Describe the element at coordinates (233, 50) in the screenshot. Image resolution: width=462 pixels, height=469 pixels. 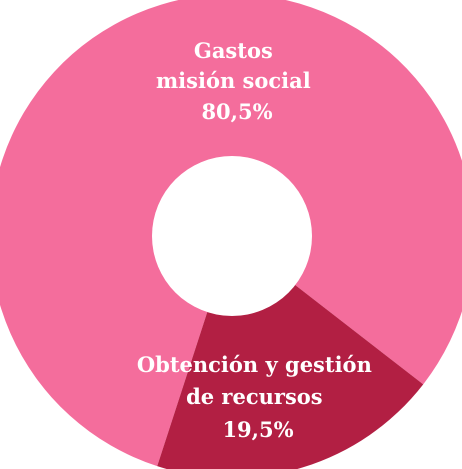
I see `slice-label-line: Gastos` at that location.